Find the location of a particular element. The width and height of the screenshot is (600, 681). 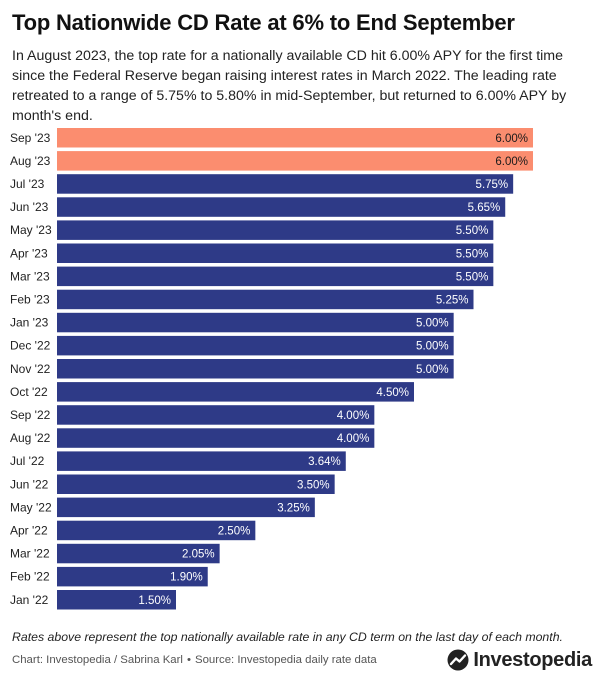

bar-value-label: 5.65% is located at coordinates (484, 208).